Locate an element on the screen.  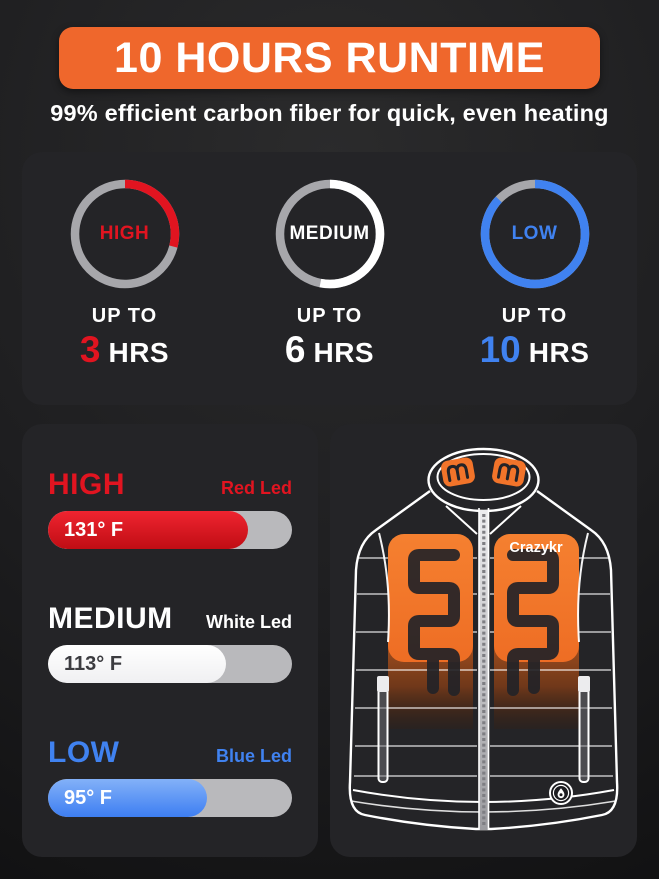
heating-element-right is located at coordinates (533, 622).